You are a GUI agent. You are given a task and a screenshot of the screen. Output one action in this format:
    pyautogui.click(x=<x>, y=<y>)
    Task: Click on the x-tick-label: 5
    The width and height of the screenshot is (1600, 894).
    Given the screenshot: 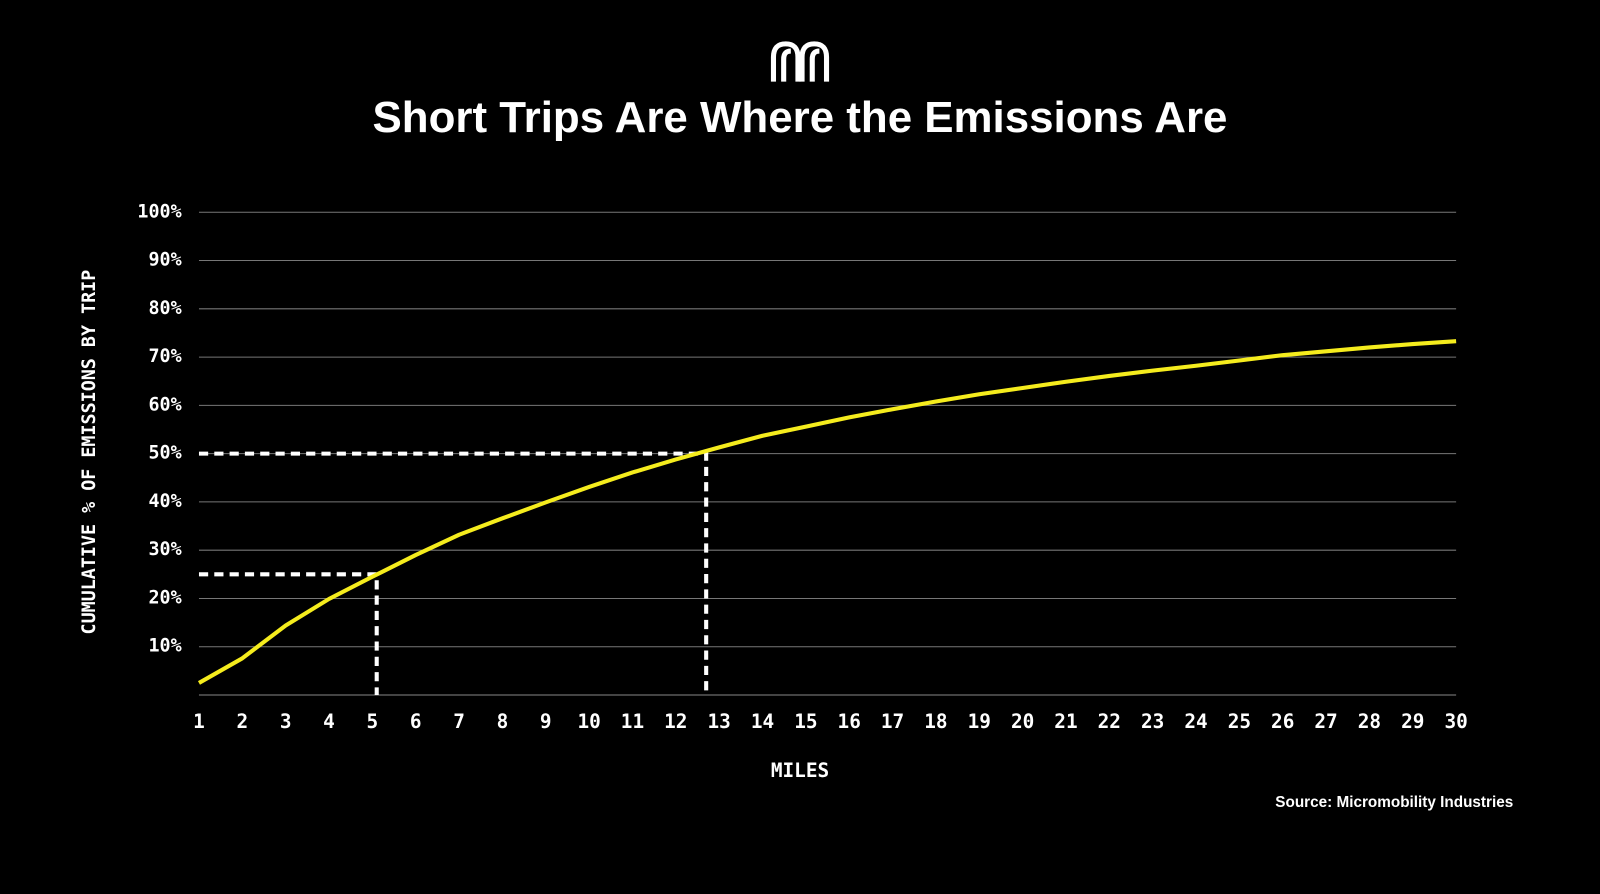 What is the action you would take?
    pyautogui.click(x=373, y=721)
    